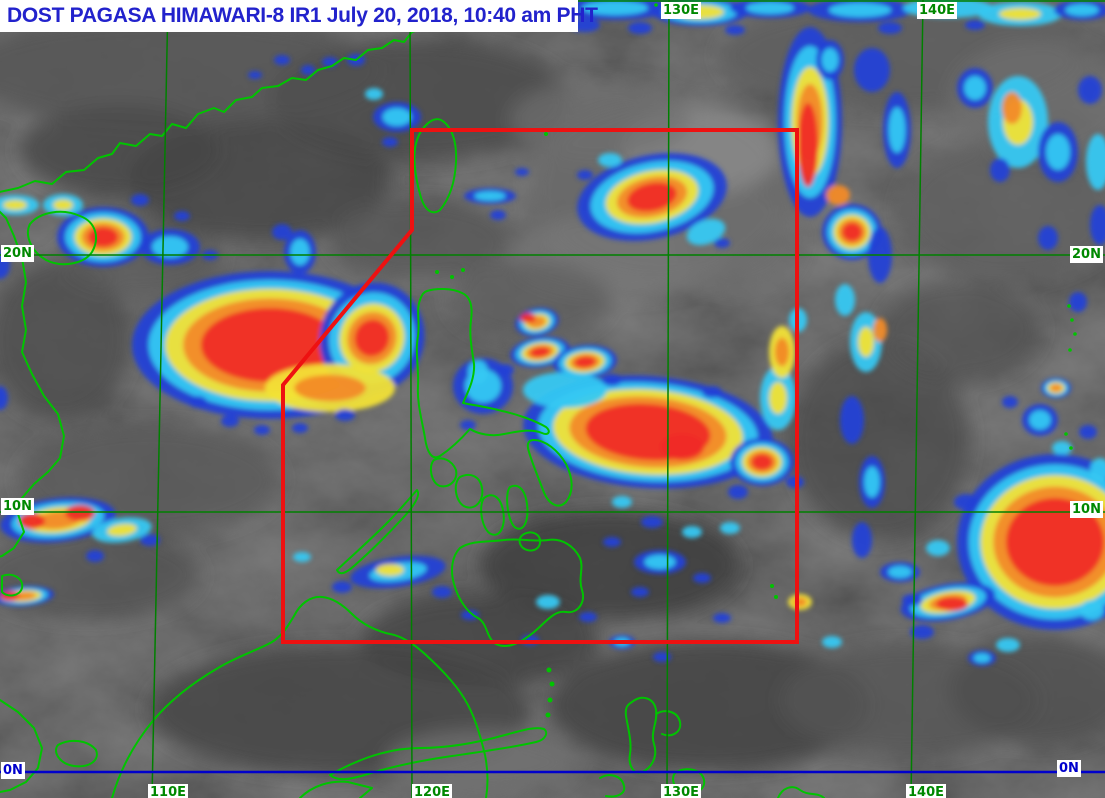 Image resolution: width=1105 pixels, height=798 pixels. What do you see at coordinates (772, 586) in the screenshot?
I see `island-dot` at bounding box center [772, 586].